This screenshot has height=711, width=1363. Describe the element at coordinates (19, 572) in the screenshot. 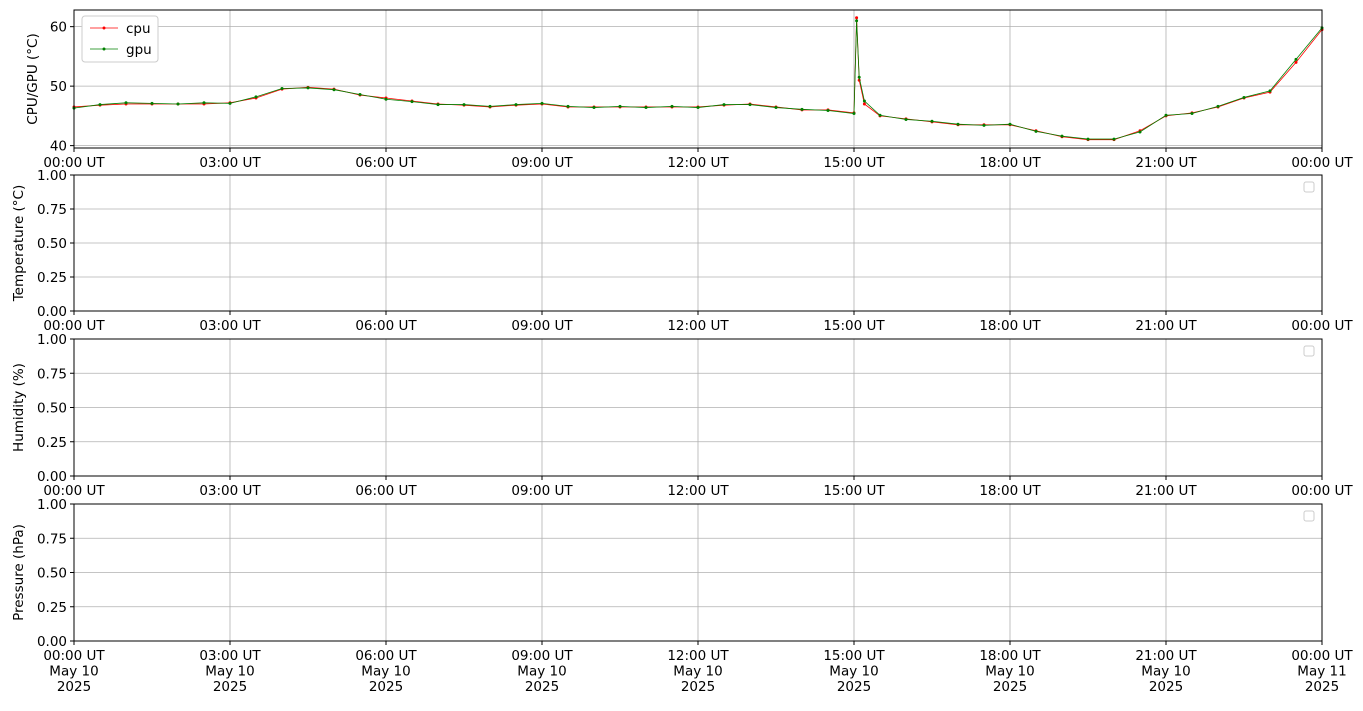

I see `y-axis-label: Pressure (hPa)` at that location.